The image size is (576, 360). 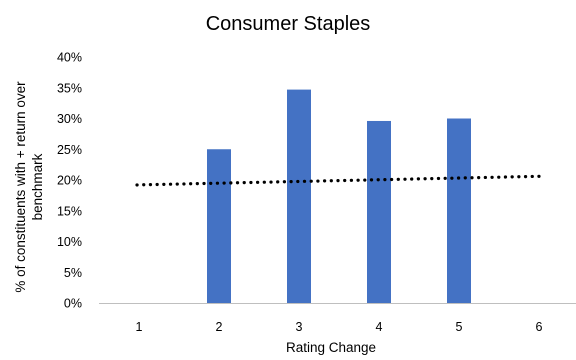 I want to click on y-tick-label: 15%, so click(x=69, y=211).